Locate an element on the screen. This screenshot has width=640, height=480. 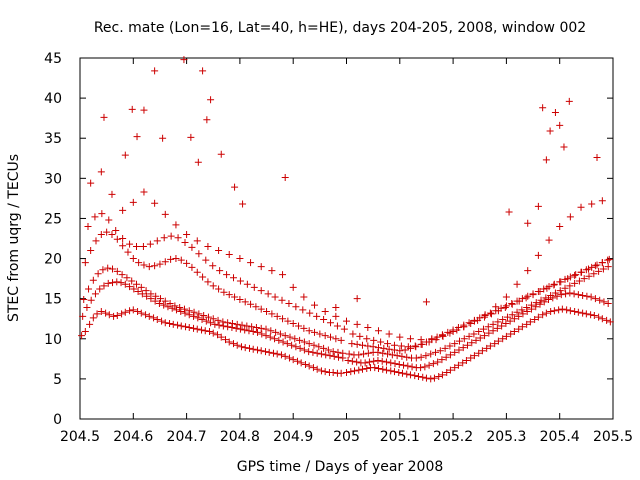
y-tick-label: 10 is located at coordinates (53, 340).